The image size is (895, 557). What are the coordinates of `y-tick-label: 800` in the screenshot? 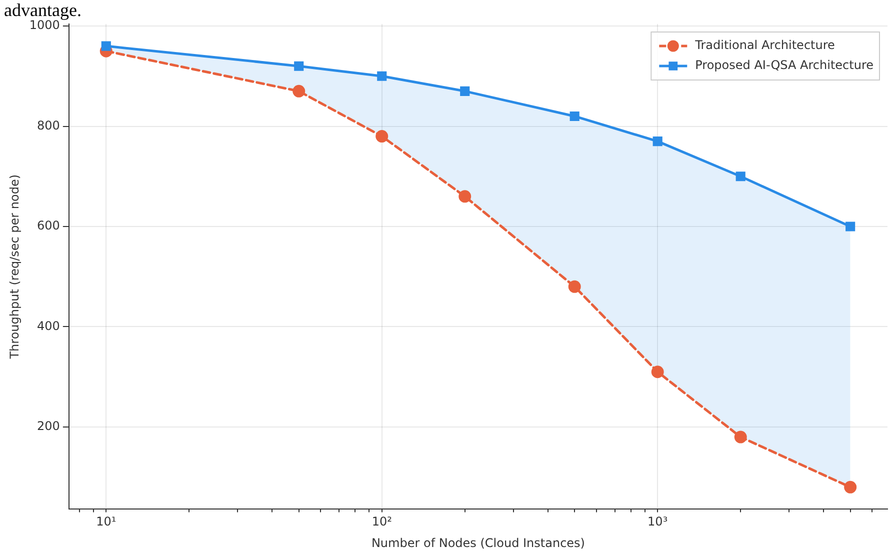 It's located at (48, 125).